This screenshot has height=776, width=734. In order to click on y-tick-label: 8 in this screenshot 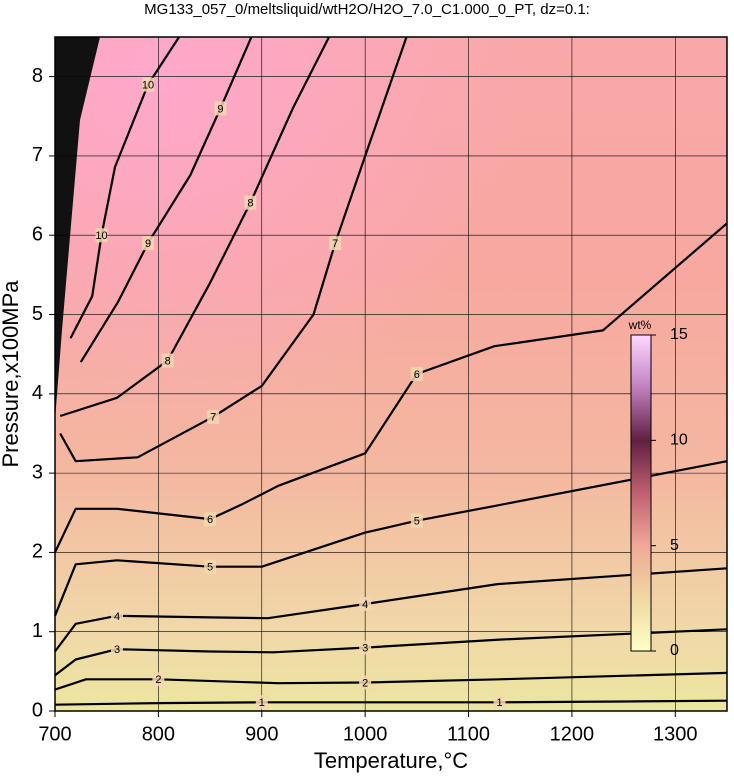, I will do `click(37, 76)`.